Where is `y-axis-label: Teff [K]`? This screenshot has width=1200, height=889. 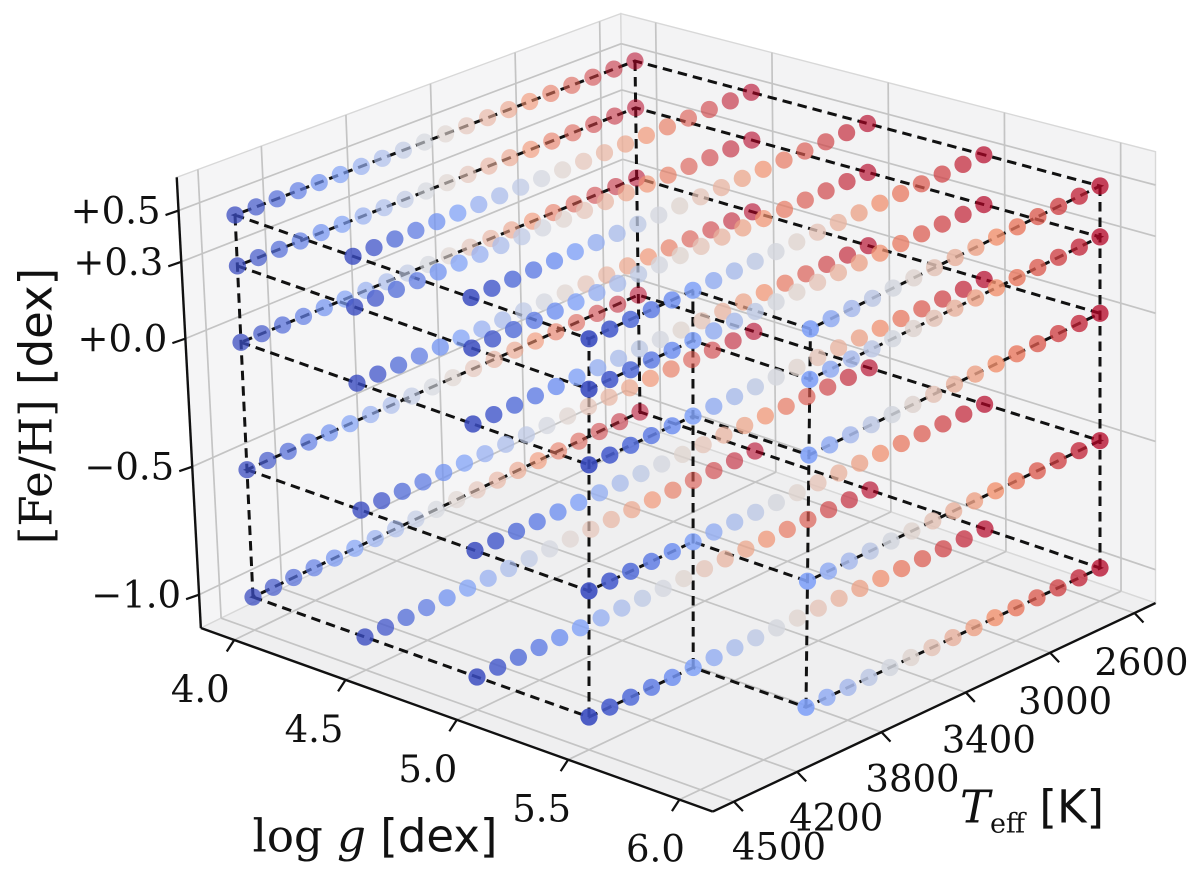
y-axis-label: Teff [K] is located at coordinates (1032, 810).